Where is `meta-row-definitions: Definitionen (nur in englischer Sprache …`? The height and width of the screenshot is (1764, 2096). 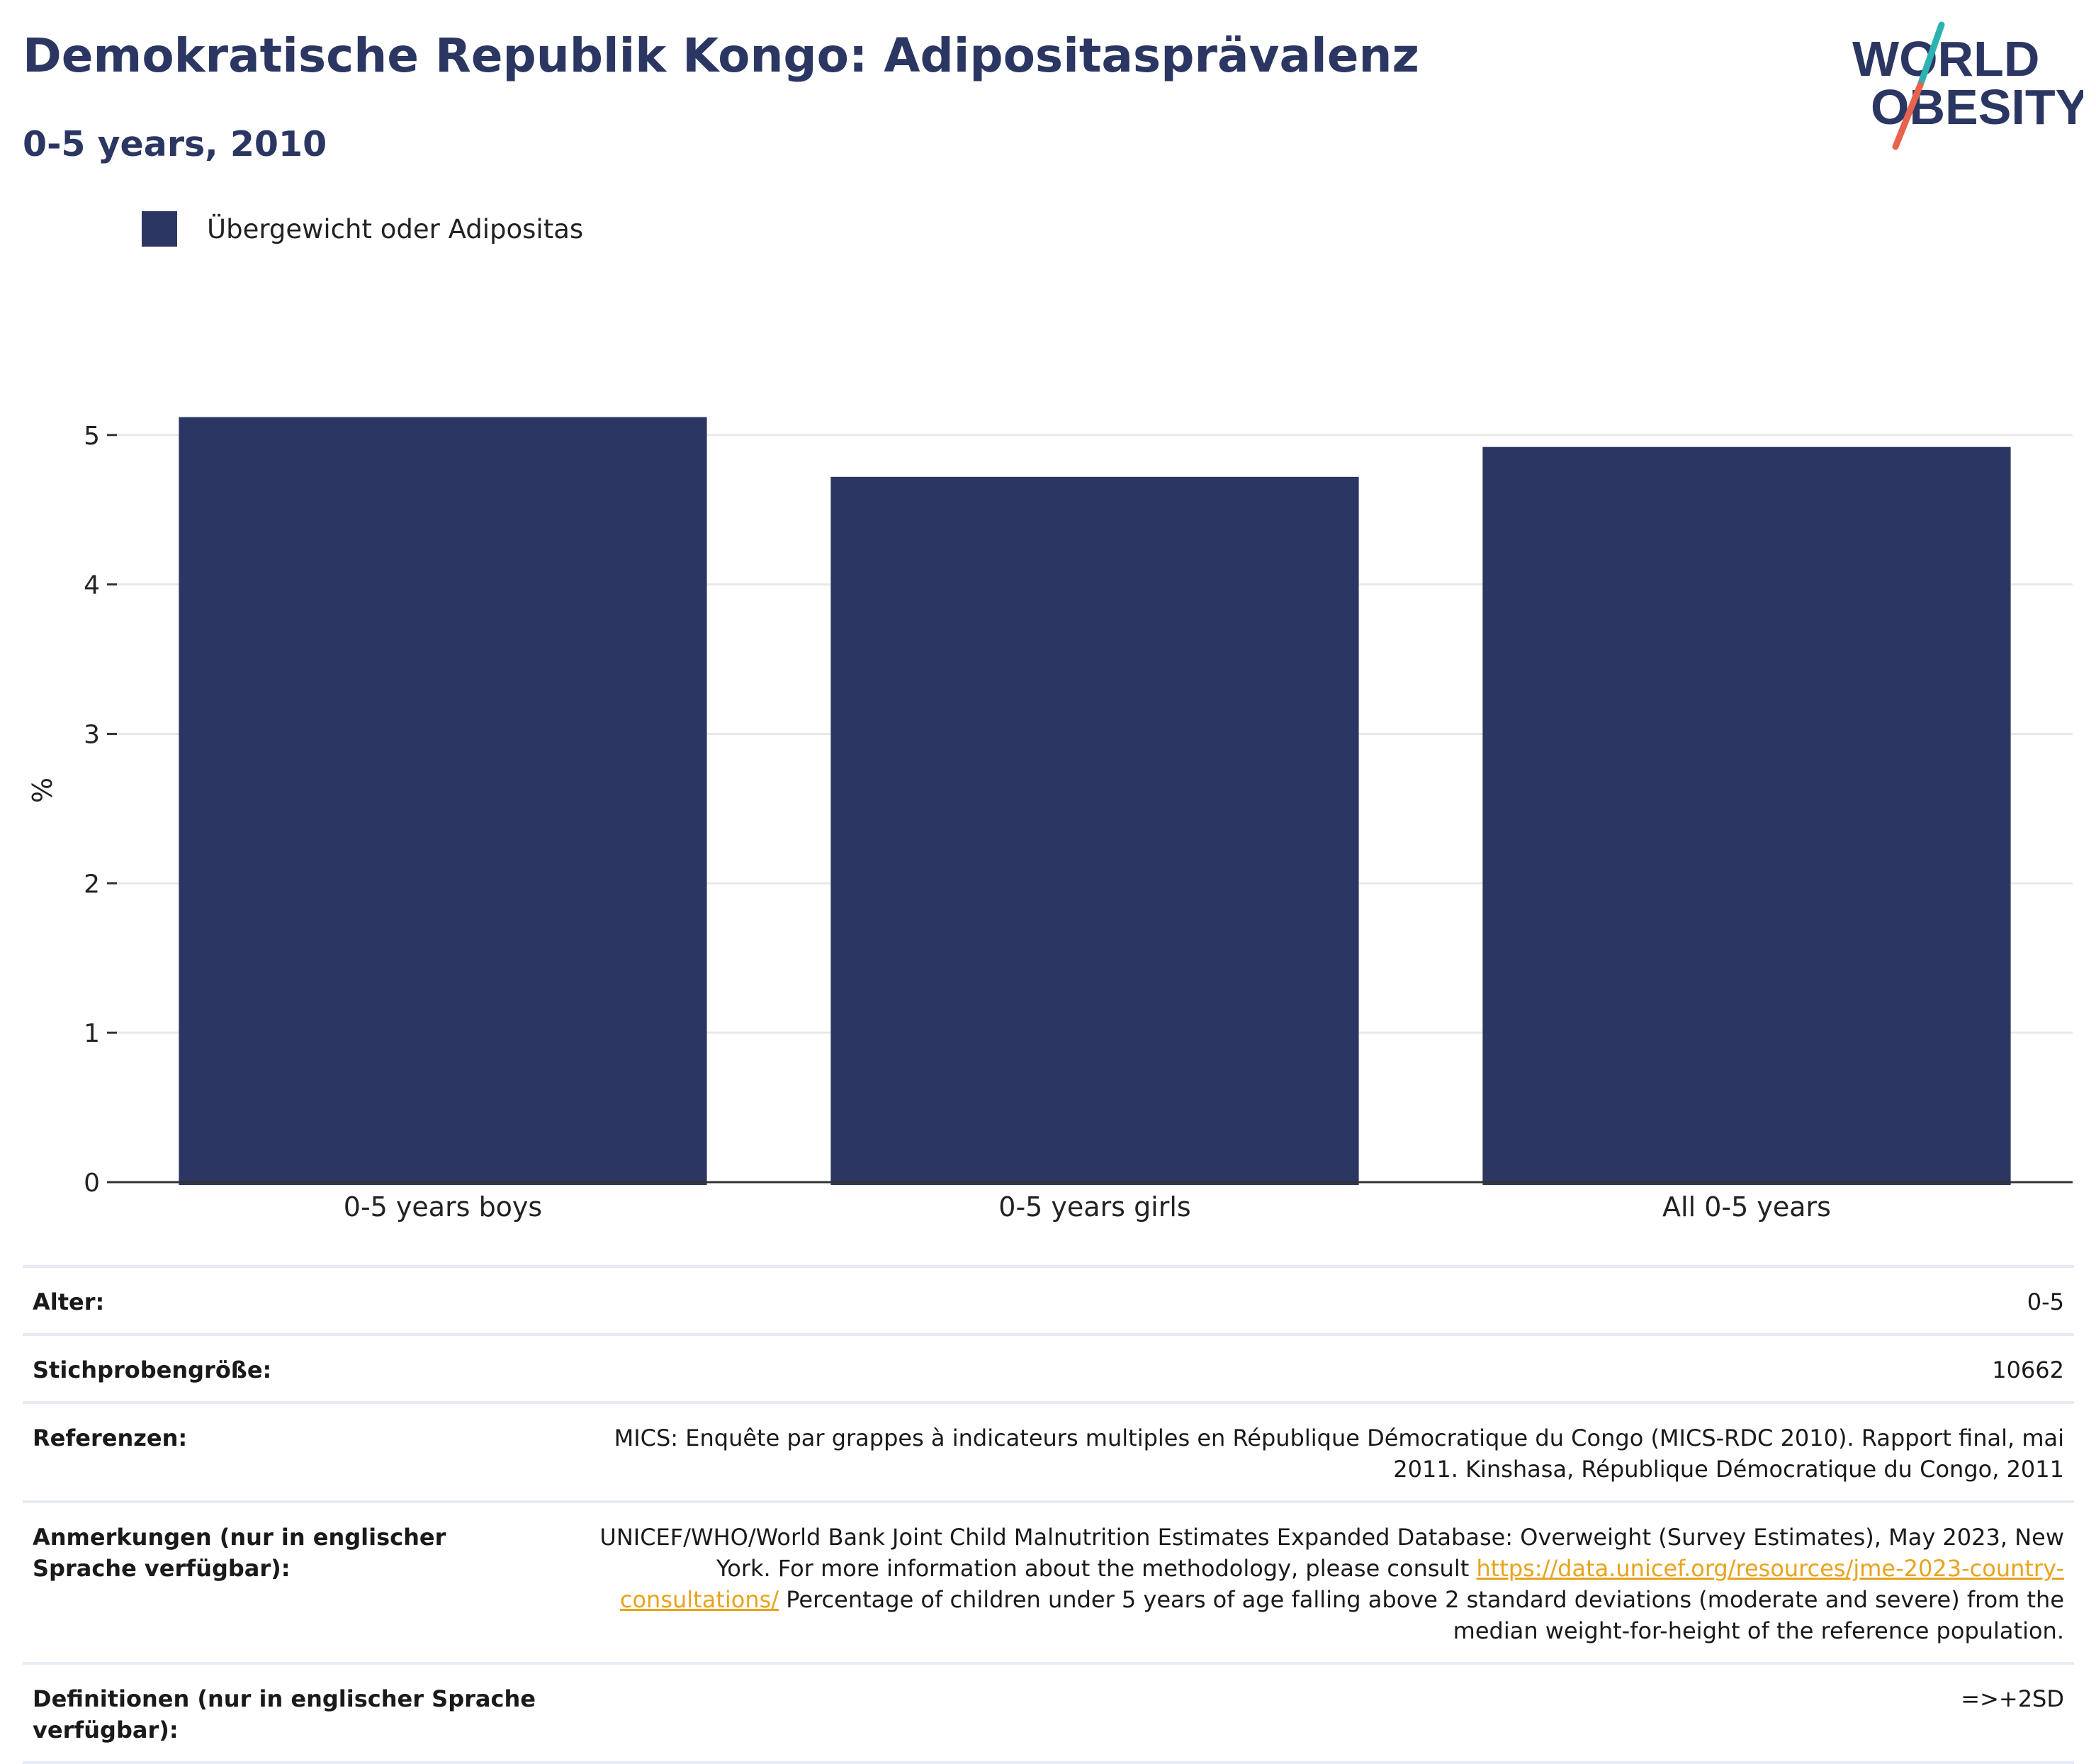 meta-row-definitions: Definitionen (nur in englischer Sprache … is located at coordinates (1048, 1714).